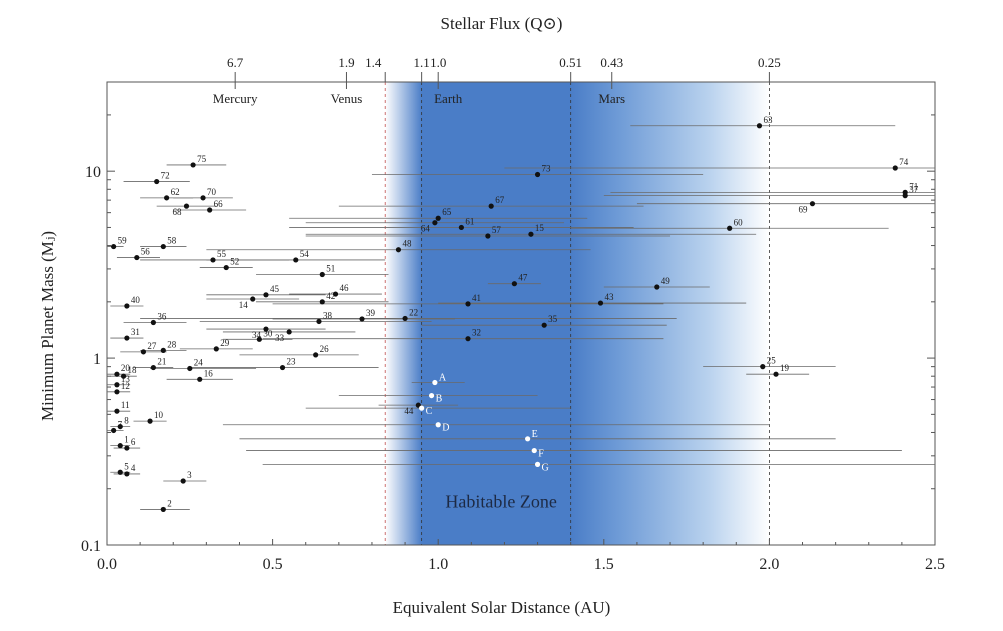 The width and height of the screenshot is (1003, 631). Describe the element at coordinates (609, 297) in the screenshot. I see `point-label: 43` at that location.